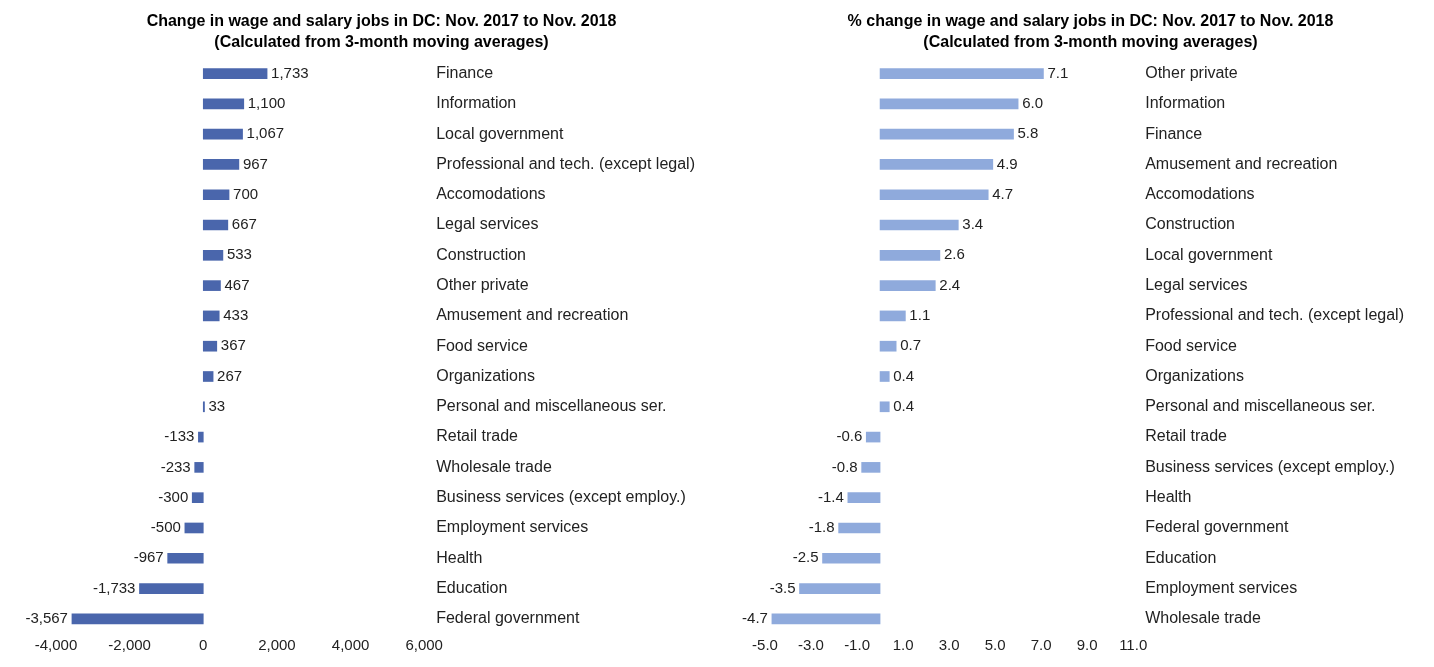 This screenshot has width=1434, height=667. Describe the element at coordinates (230, 375) in the screenshot. I see `data-label: 267` at that location.